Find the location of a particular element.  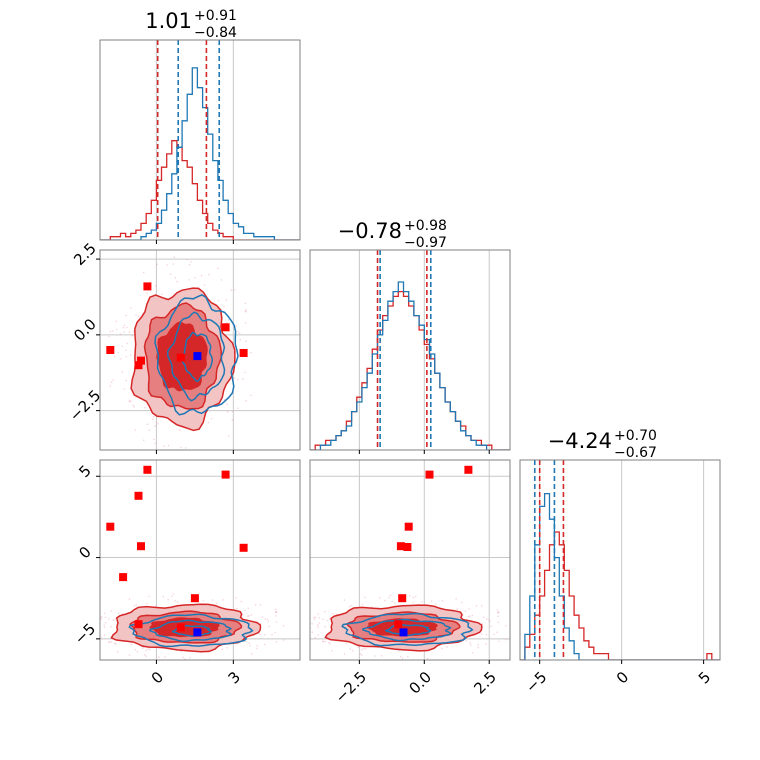

x-tick-label: 5 is located at coordinates (704, 677).